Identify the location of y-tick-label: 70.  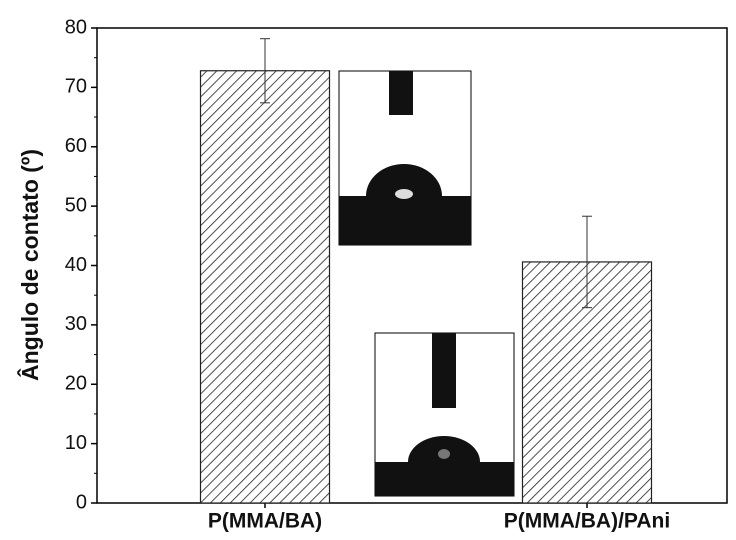
(76, 87).